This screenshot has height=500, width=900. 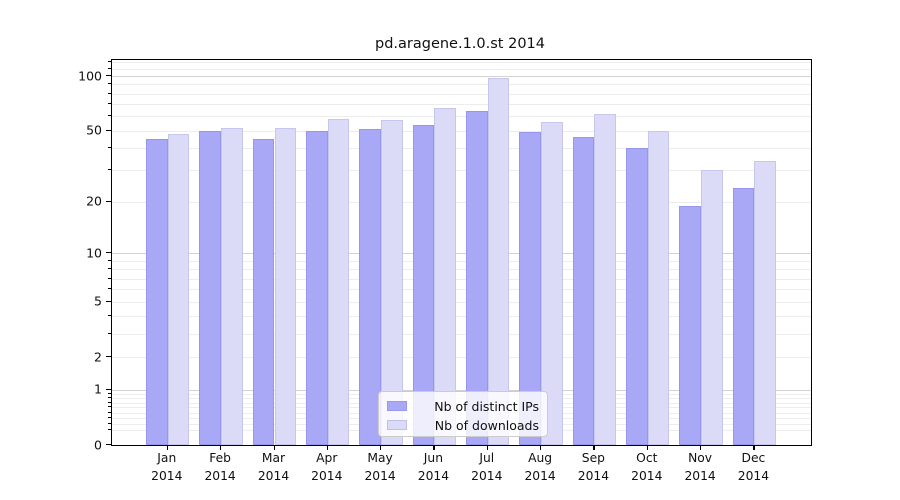 What do you see at coordinates (210, 287) in the screenshot?
I see `bar-ips-feb` at bounding box center [210, 287].